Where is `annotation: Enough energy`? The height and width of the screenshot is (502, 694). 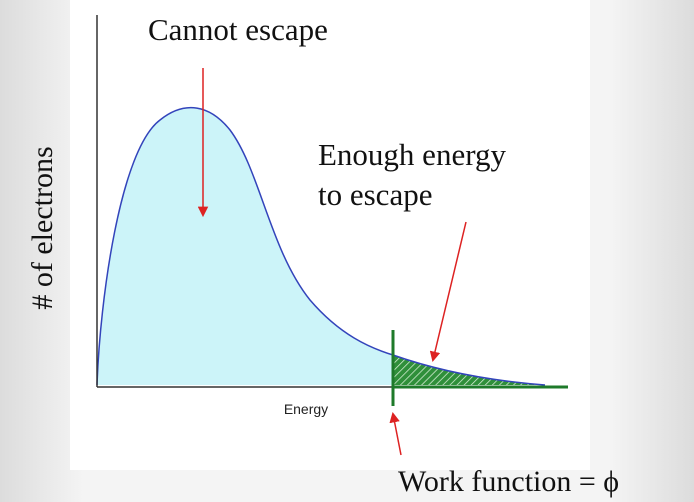
annotation: Enough energy is located at coordinates (412, 154).